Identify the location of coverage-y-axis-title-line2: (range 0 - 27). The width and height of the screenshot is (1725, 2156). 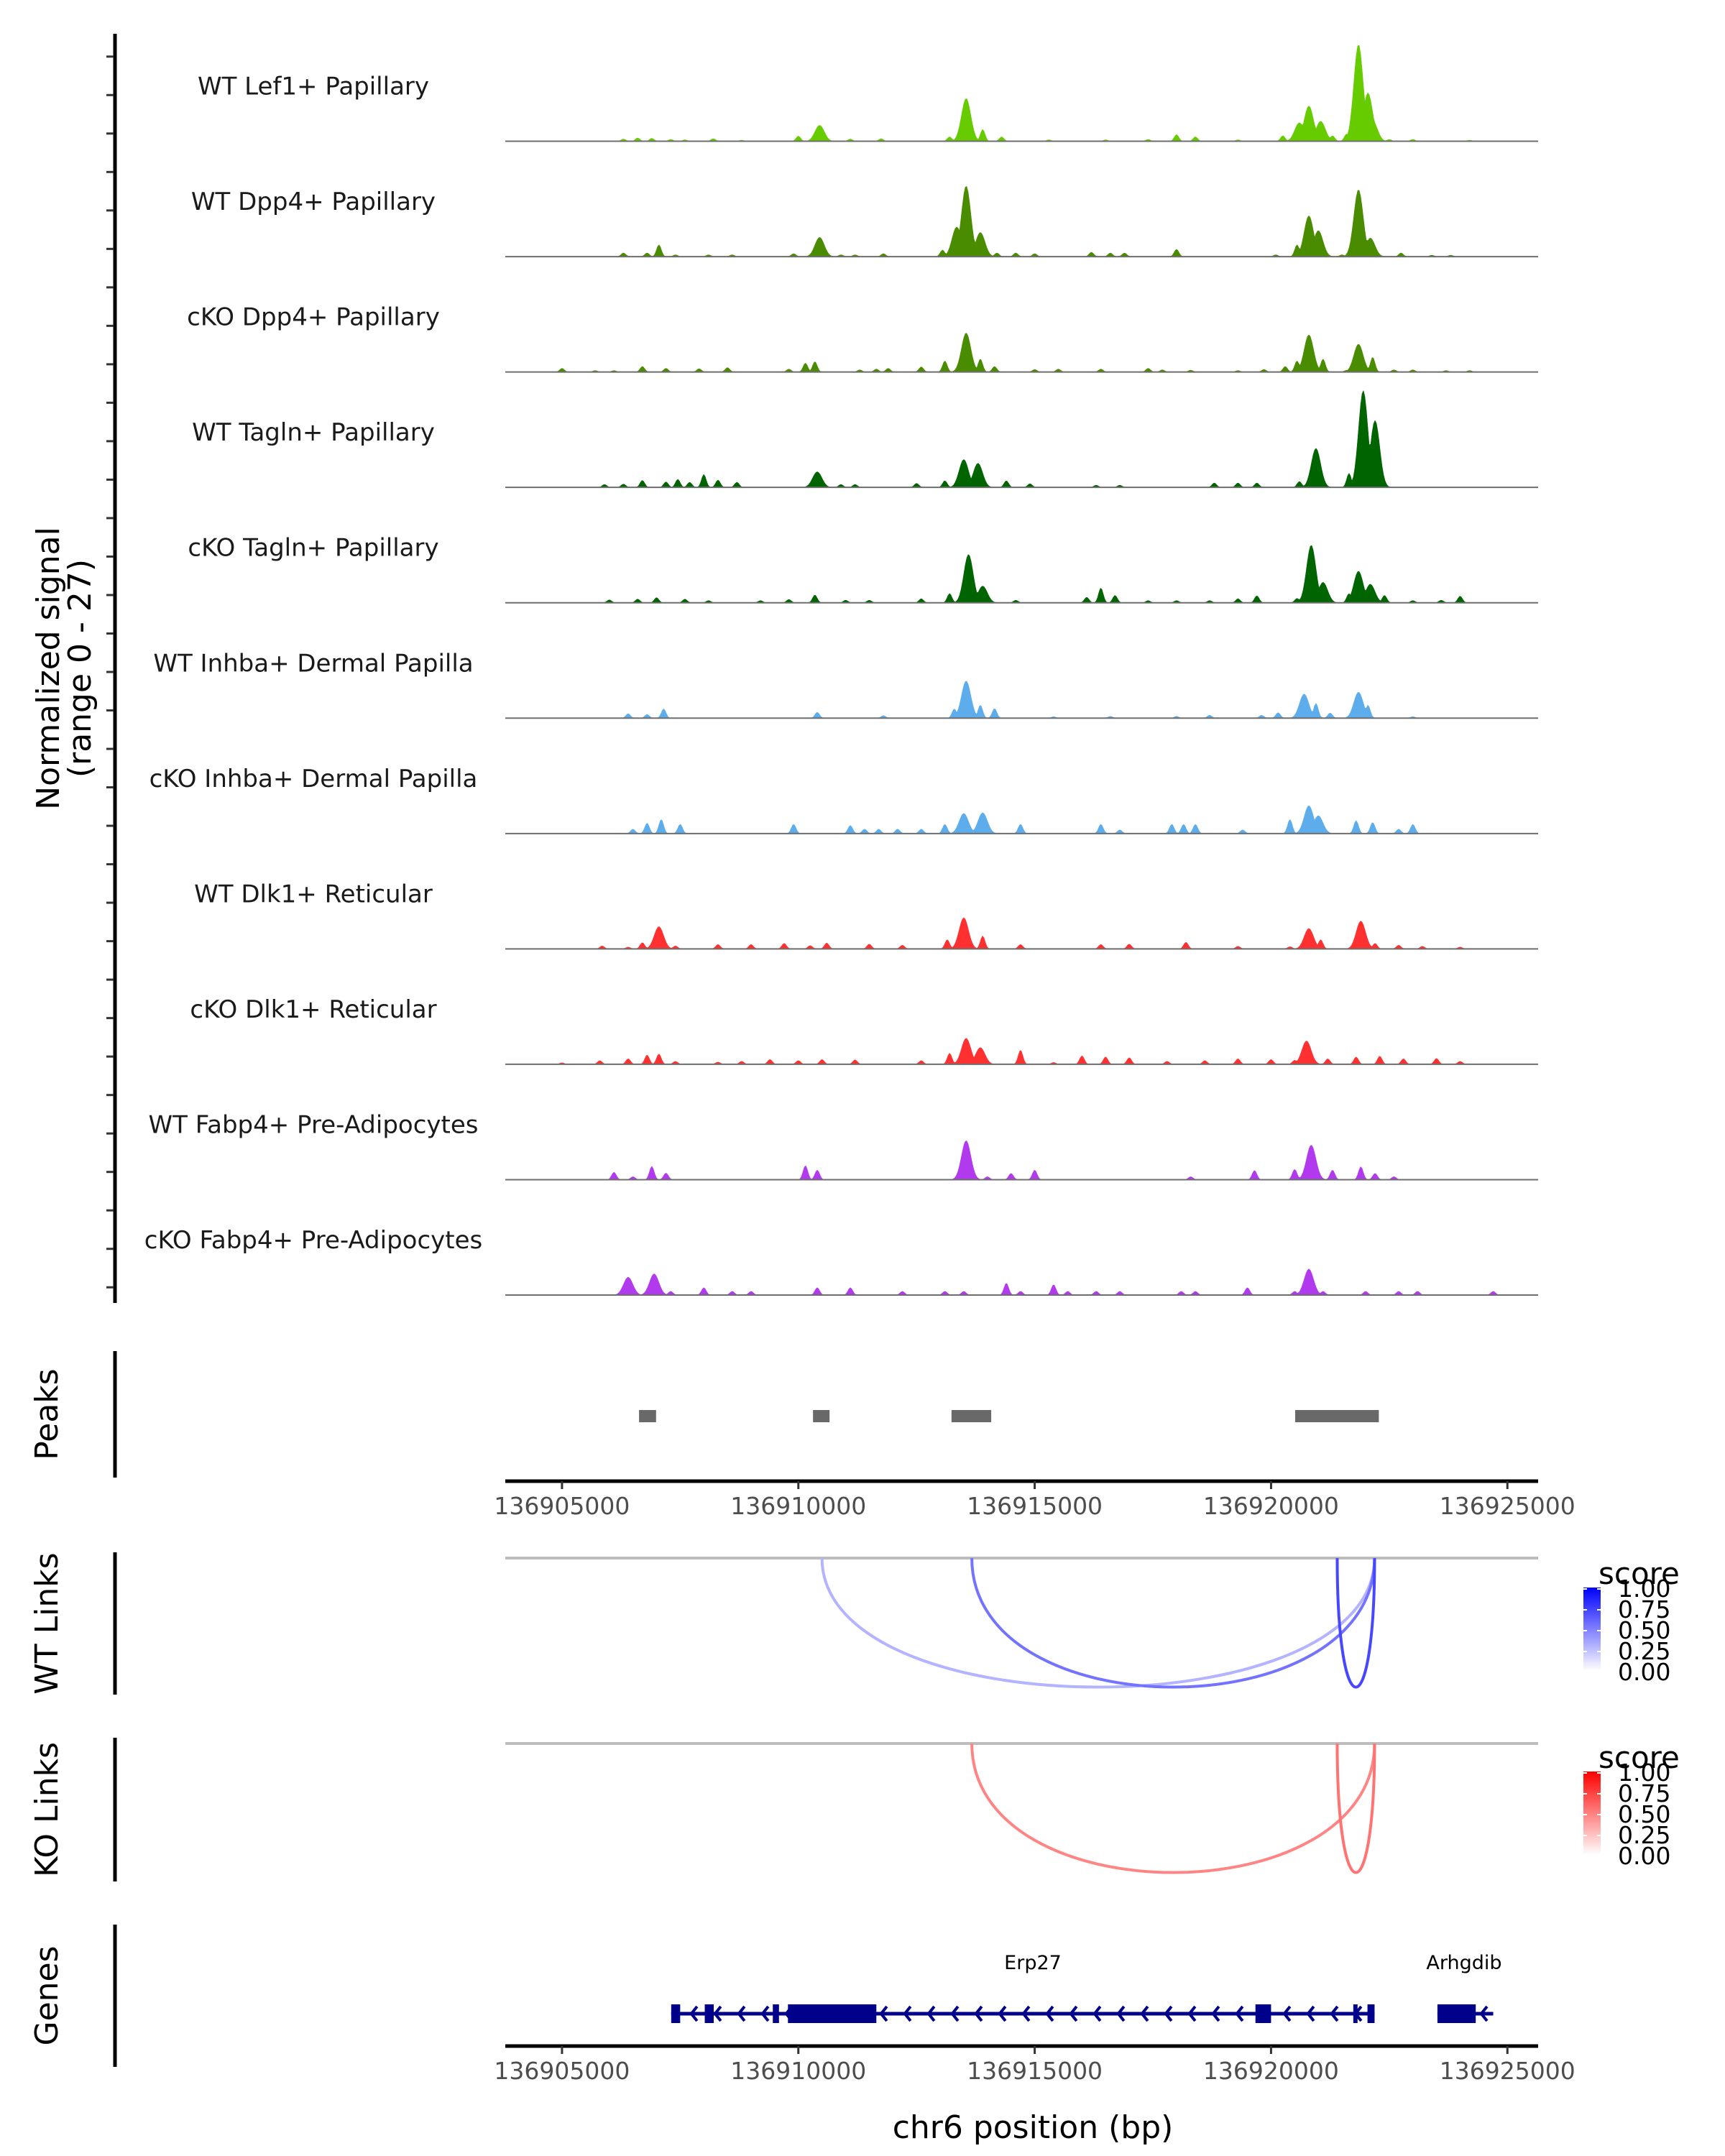
(80, 668).